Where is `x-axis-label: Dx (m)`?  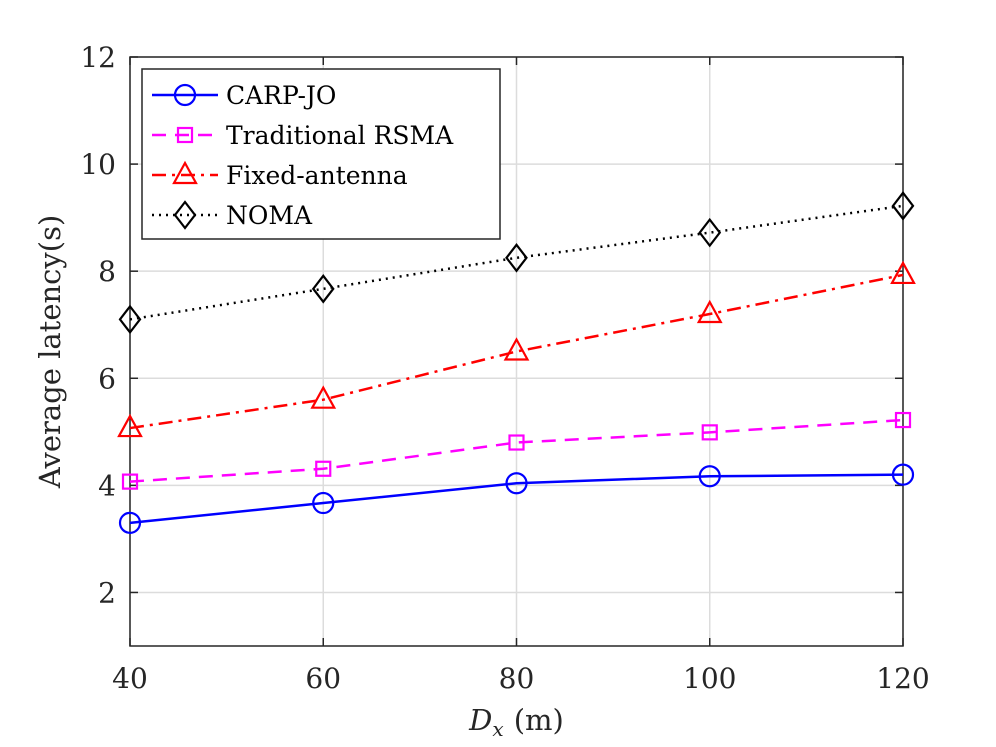 x-axis-label: Dx (m) is located at coordinates (516, 722).